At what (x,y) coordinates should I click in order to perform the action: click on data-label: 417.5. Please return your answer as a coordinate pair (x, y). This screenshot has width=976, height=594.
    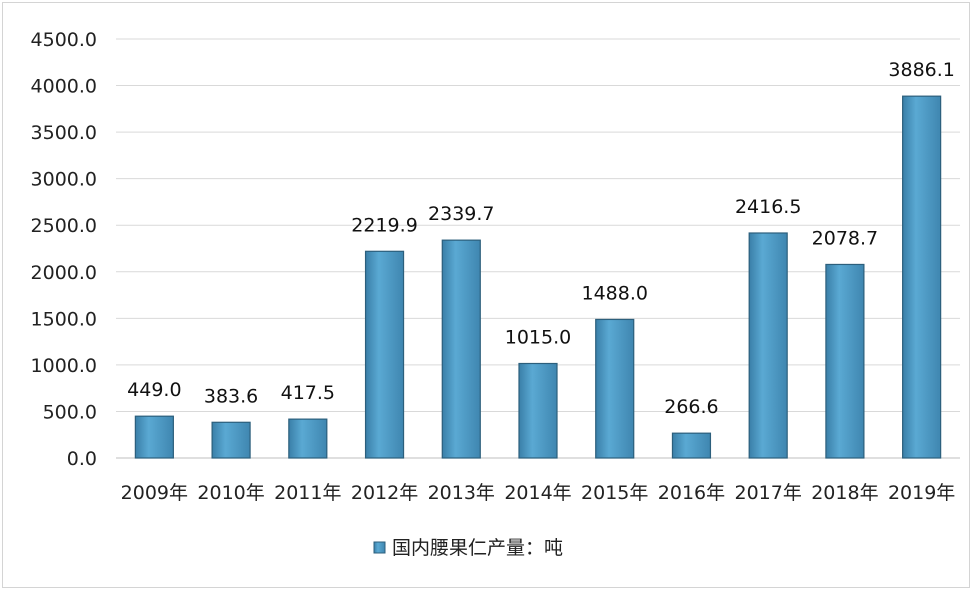
    Looking at the image, I should click on (308, 393).